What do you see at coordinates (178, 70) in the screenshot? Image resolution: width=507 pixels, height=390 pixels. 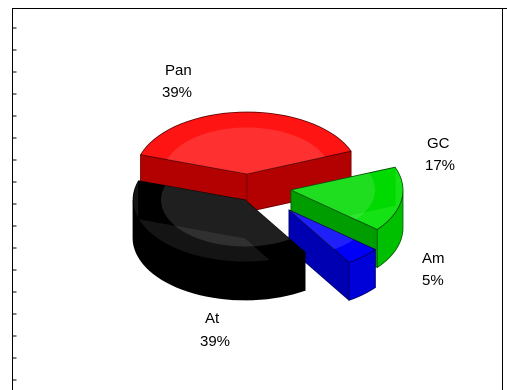 I see `slice-label-pan: Pan` at bounding box center [178, 70].